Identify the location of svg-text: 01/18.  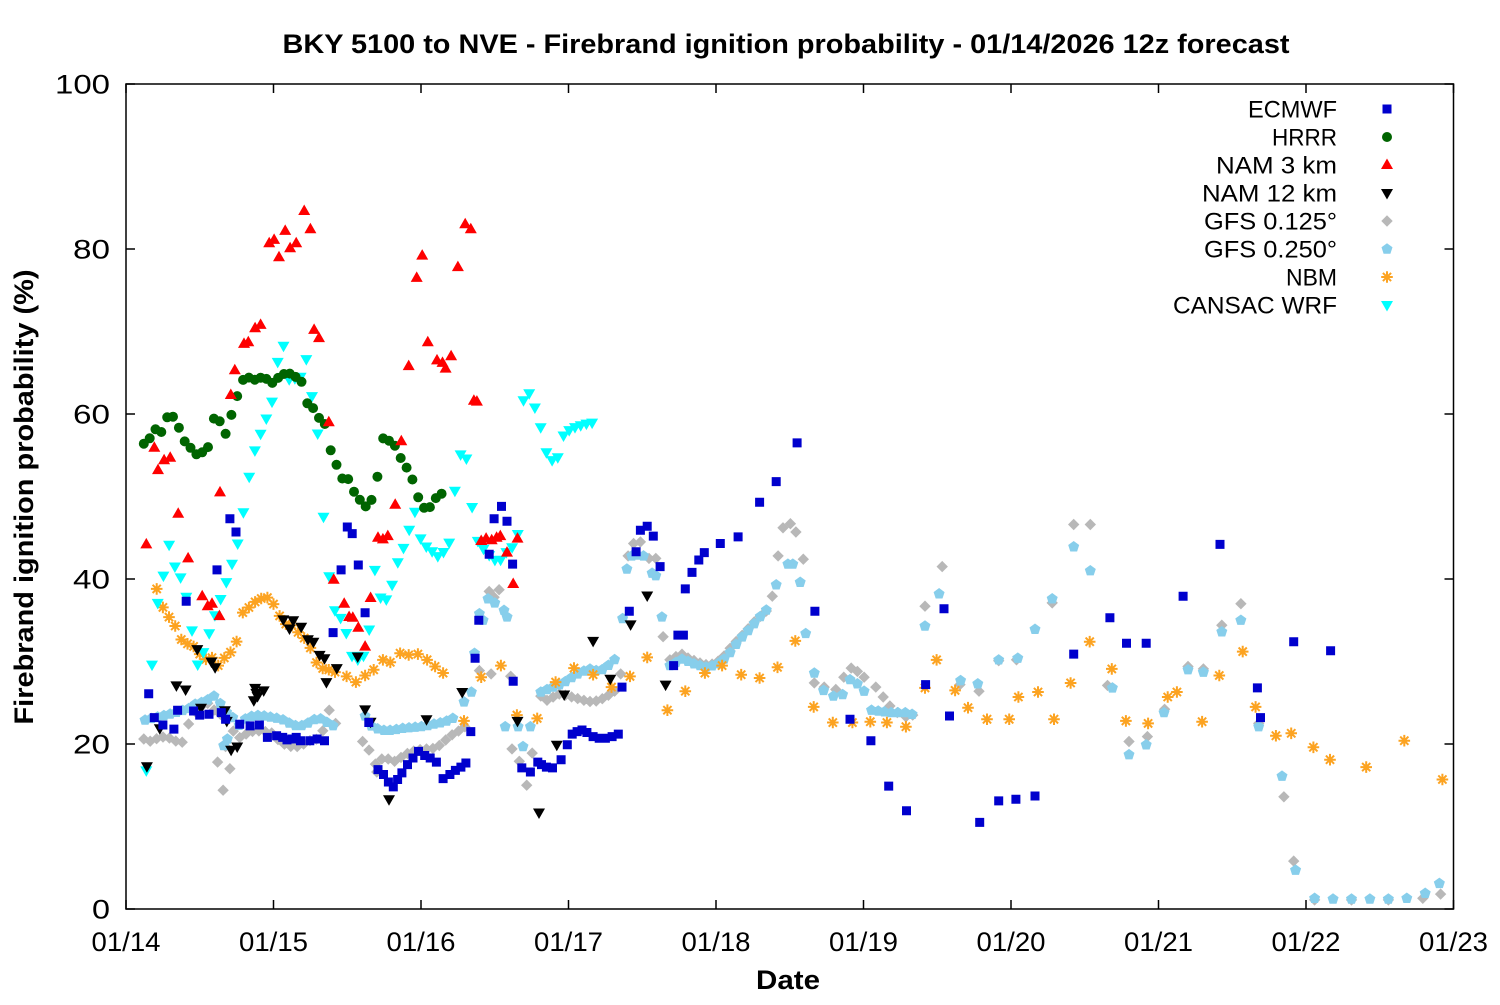
(716, 942).